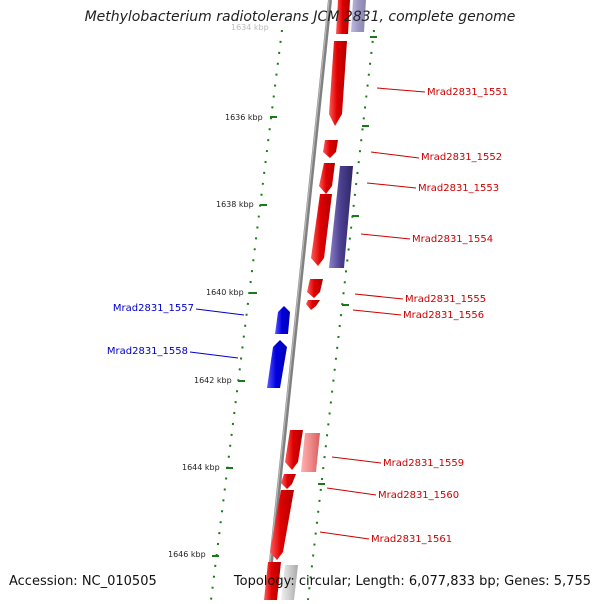 The height and width of the screenshot is (604, 600). Describe the element at coordinates (244, 117) in the screenshot. I see `tick-label: 1636 kbp` at that location.